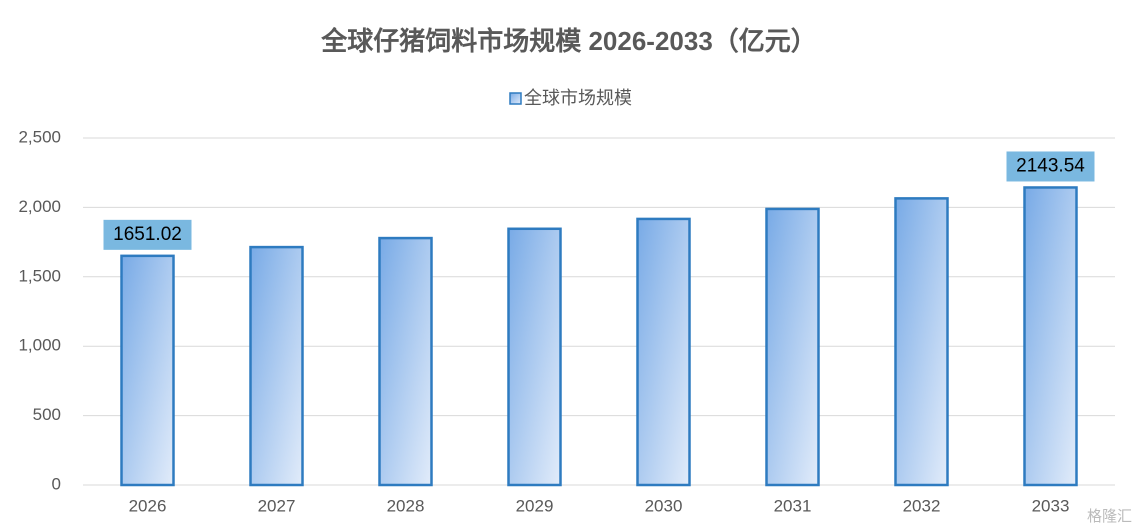 The height and width of the screenshot is (532, 1139). What do you see at coordinates (664, 505) in the screenshot?
I see `x-tick-label: 2030` at bounding box center [664, 505].